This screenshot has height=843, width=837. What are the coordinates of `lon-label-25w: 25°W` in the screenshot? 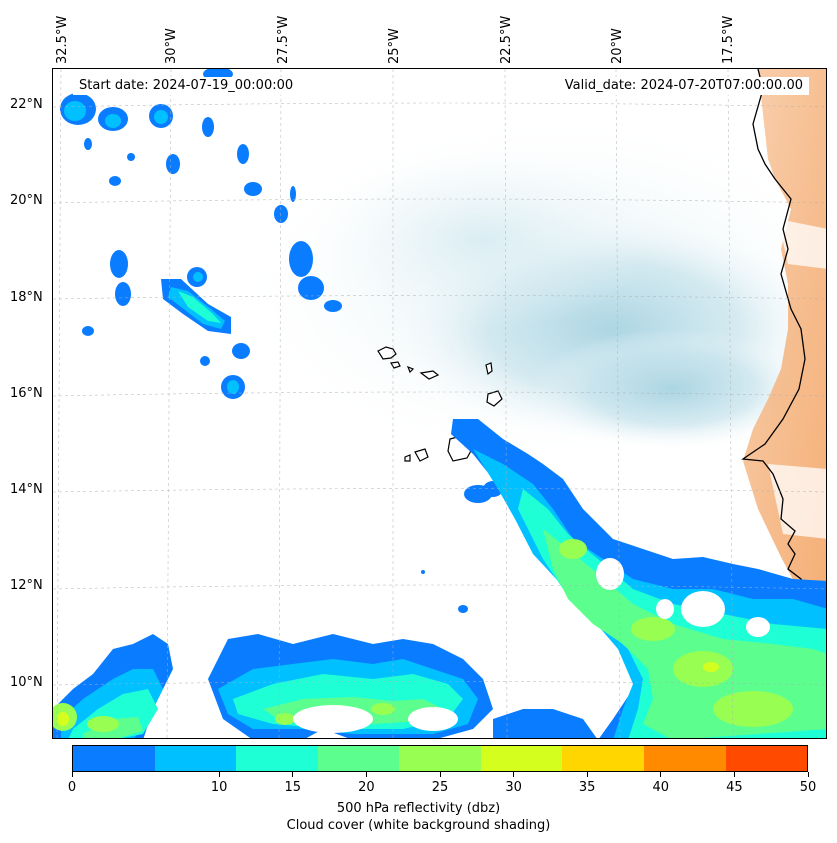 It's located at (394, 46).